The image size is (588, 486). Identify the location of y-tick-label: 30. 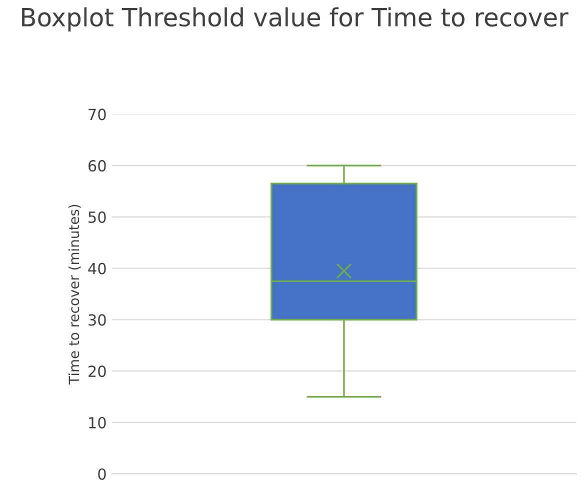
(97, 320).